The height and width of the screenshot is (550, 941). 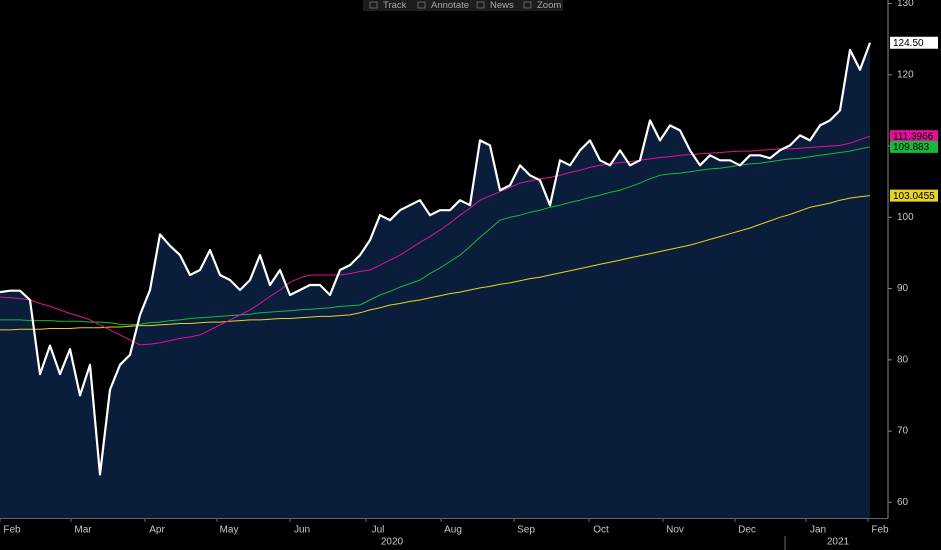 I want to click on last-value-label: 103.0455, so click(x=914, y=196).